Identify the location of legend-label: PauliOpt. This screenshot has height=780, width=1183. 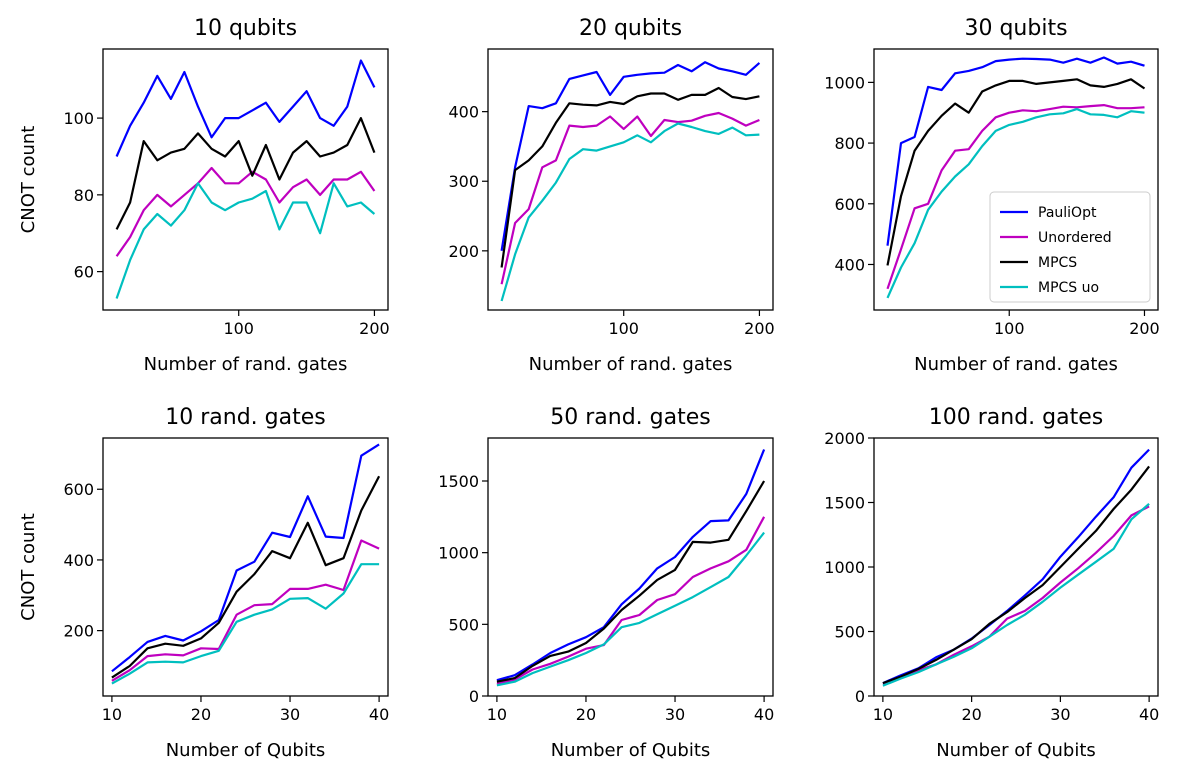
(1067, 213).